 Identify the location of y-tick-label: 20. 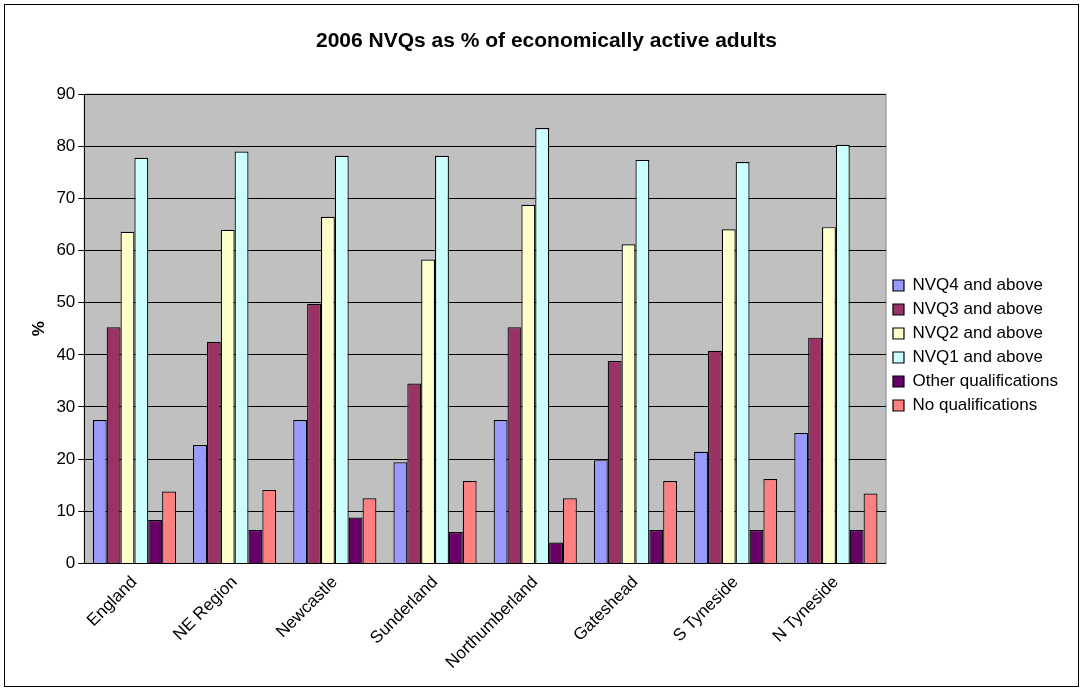
(66, 458).